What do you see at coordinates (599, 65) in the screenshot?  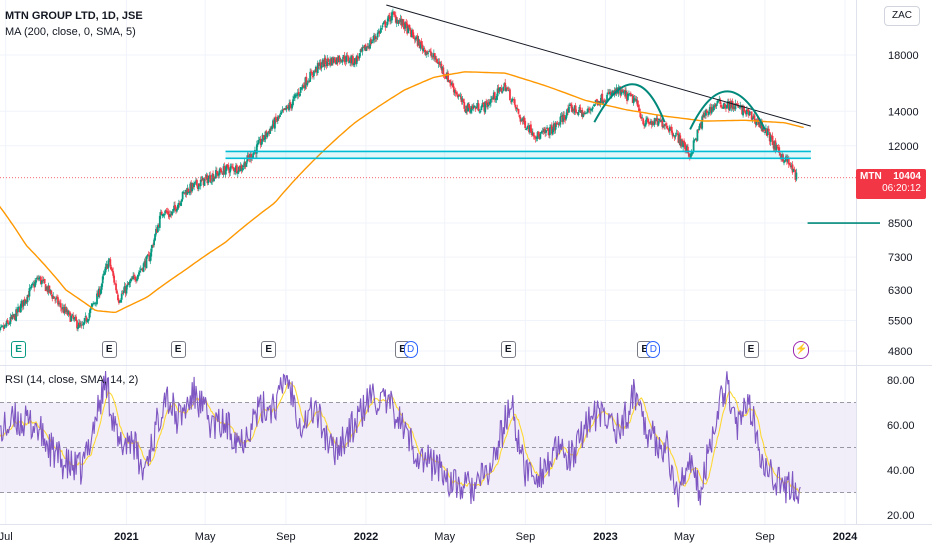 I see `trendline` at bounding box center [599, 65].